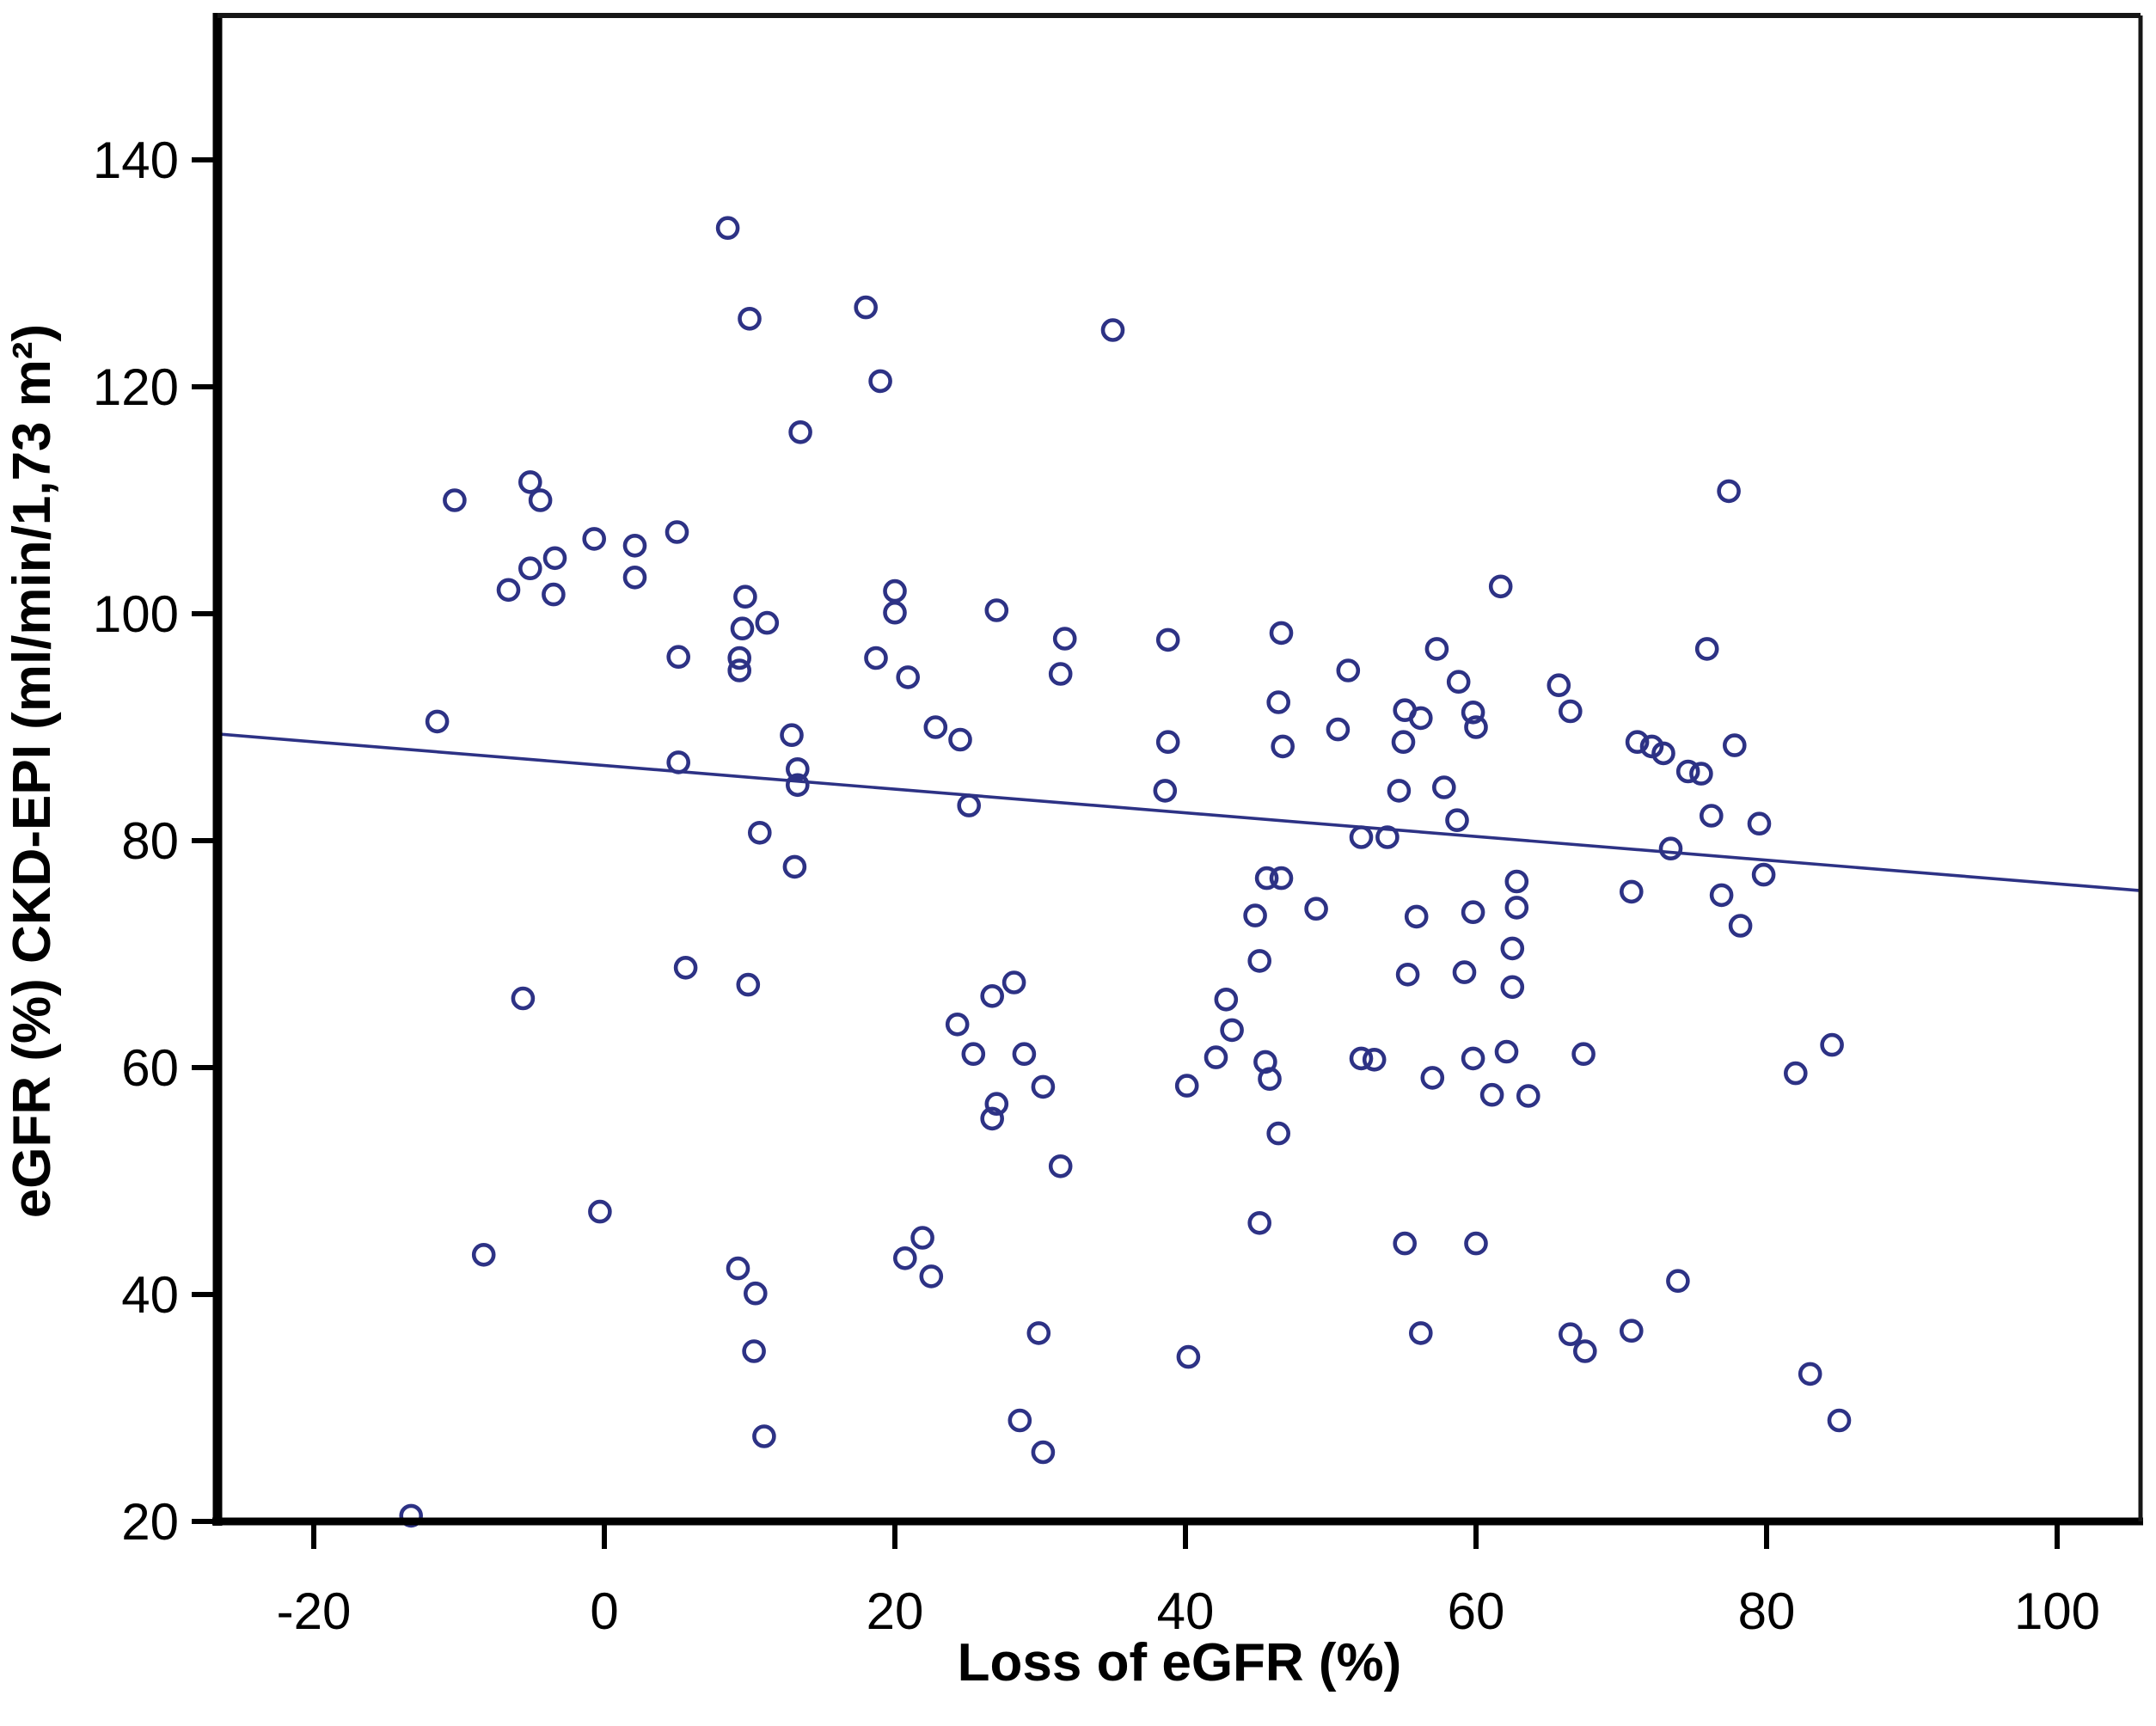 This screenshot has width=2156, height=1726. What do you see at coordinates (1767, 1611) in the screenshot?
I see `x-tick-label: 80` at bounding box center [1767, 1611].